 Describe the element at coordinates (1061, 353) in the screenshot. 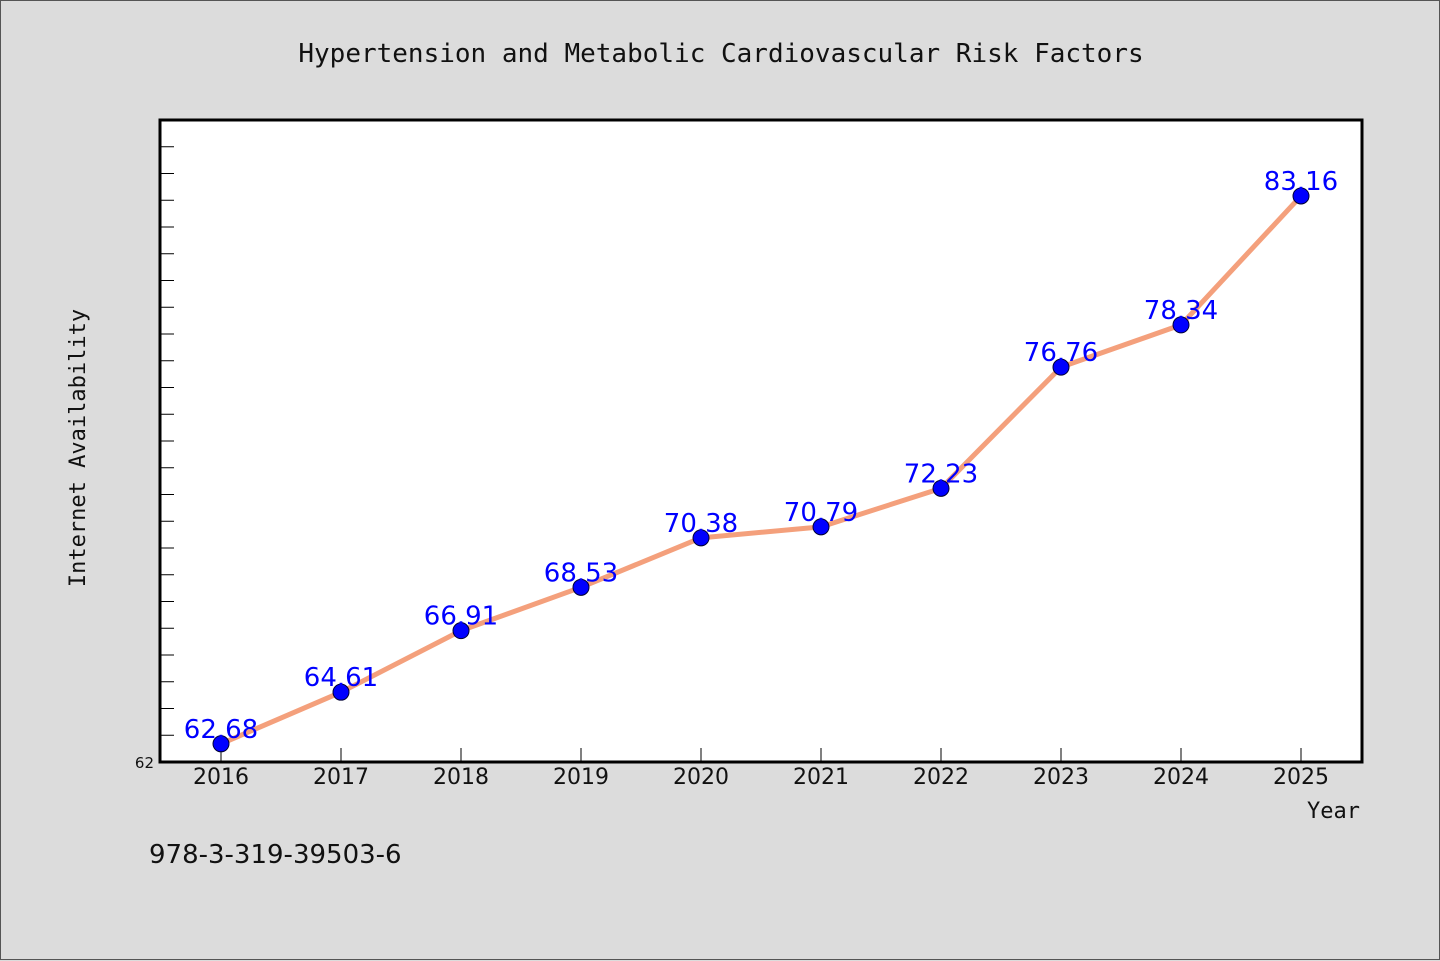

I see `data-label: 76.76` at that location.